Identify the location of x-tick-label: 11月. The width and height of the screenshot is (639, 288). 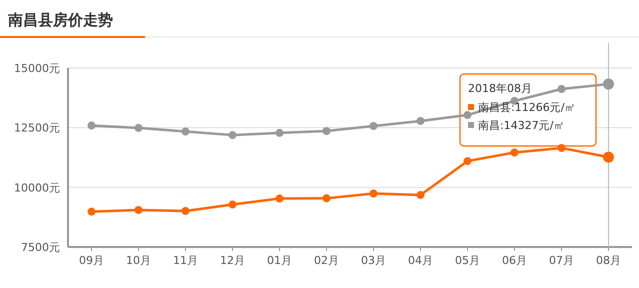
(185, 260).